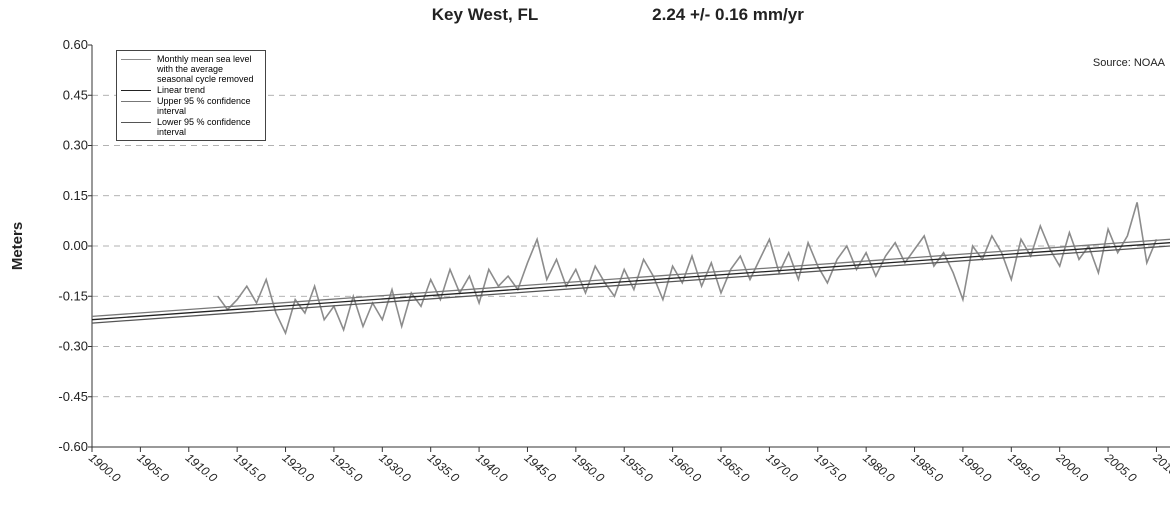 The image size is (1170, 515). Describe the element at coordinates (249, 468) in the screenshot. I see `x-tick-label: 1915.0` at that location.